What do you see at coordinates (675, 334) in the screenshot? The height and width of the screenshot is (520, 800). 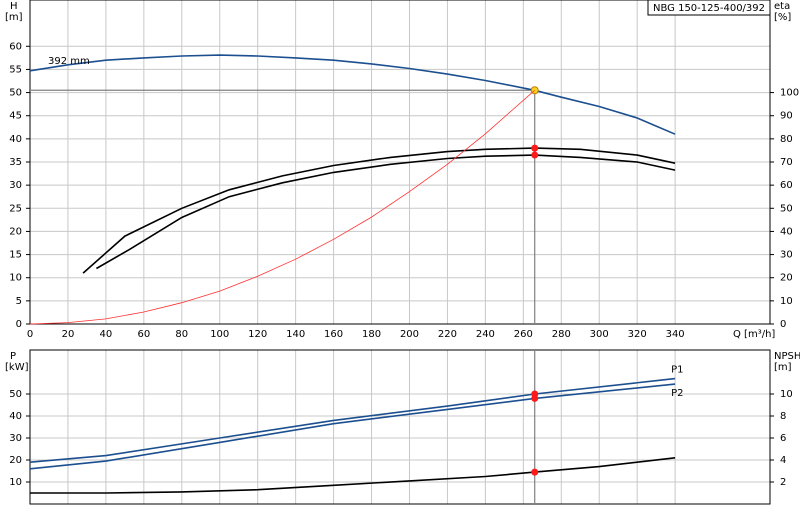 I see `x-tick-label: 340` at bounding box center [675, 334].